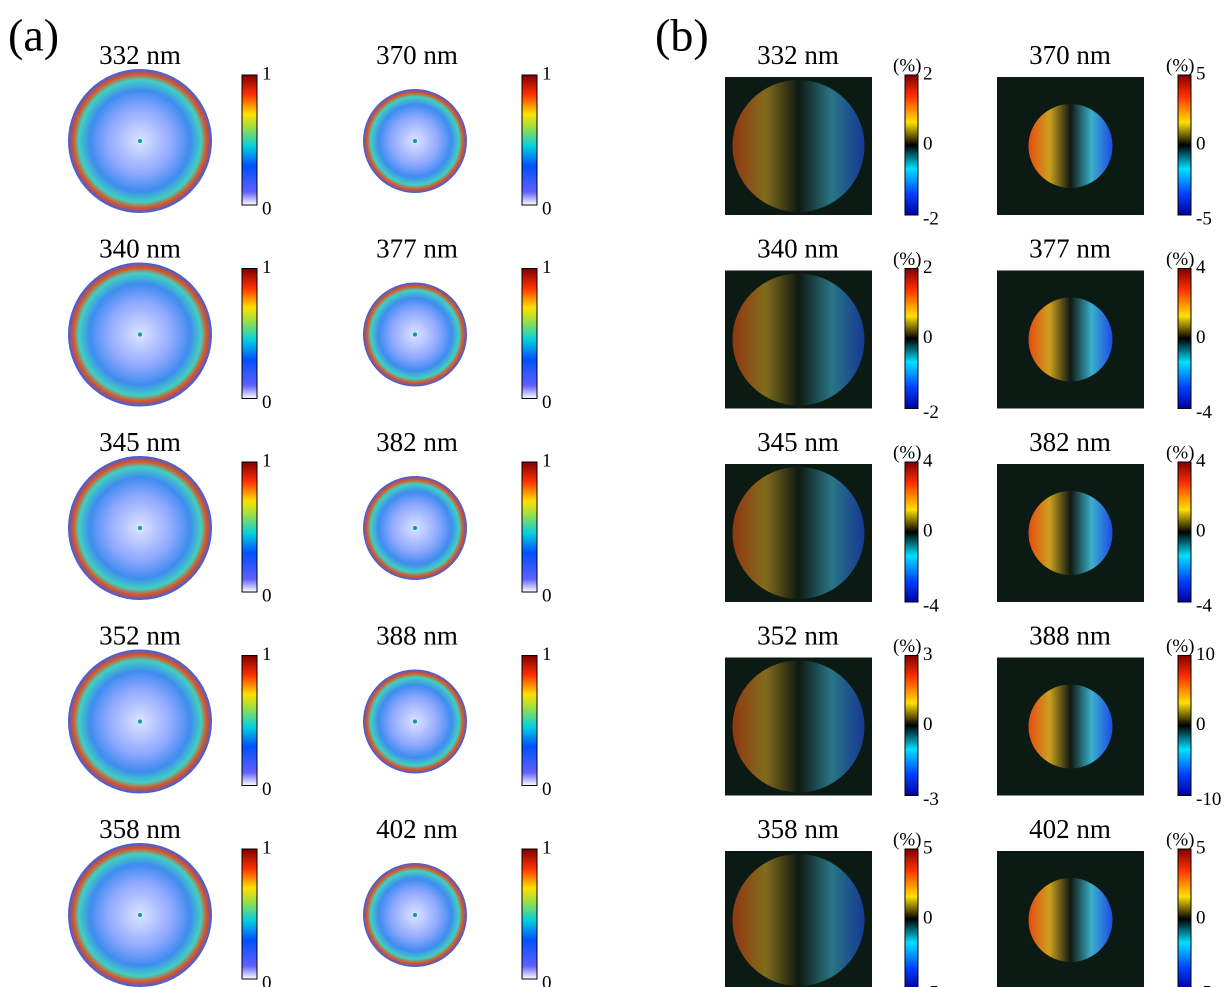 This screenshot has height=987, width=1224. Describe the element at coordinates (798, 442) in the screenshot. I see `image-title: 345 nm` at that location.